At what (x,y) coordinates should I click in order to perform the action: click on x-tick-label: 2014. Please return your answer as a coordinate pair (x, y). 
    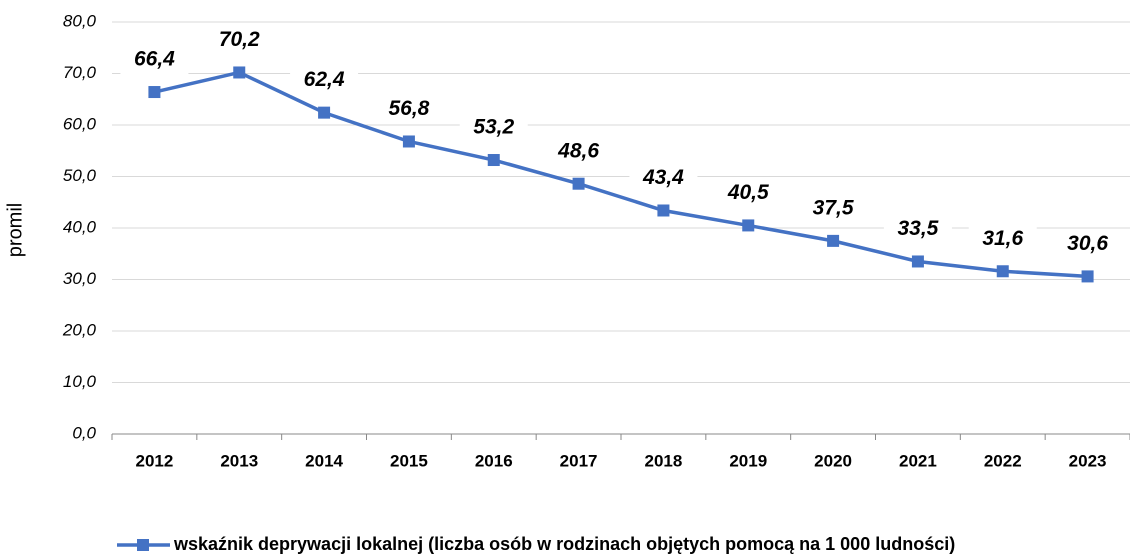
    Looking at the image, I should click on (324, 460).